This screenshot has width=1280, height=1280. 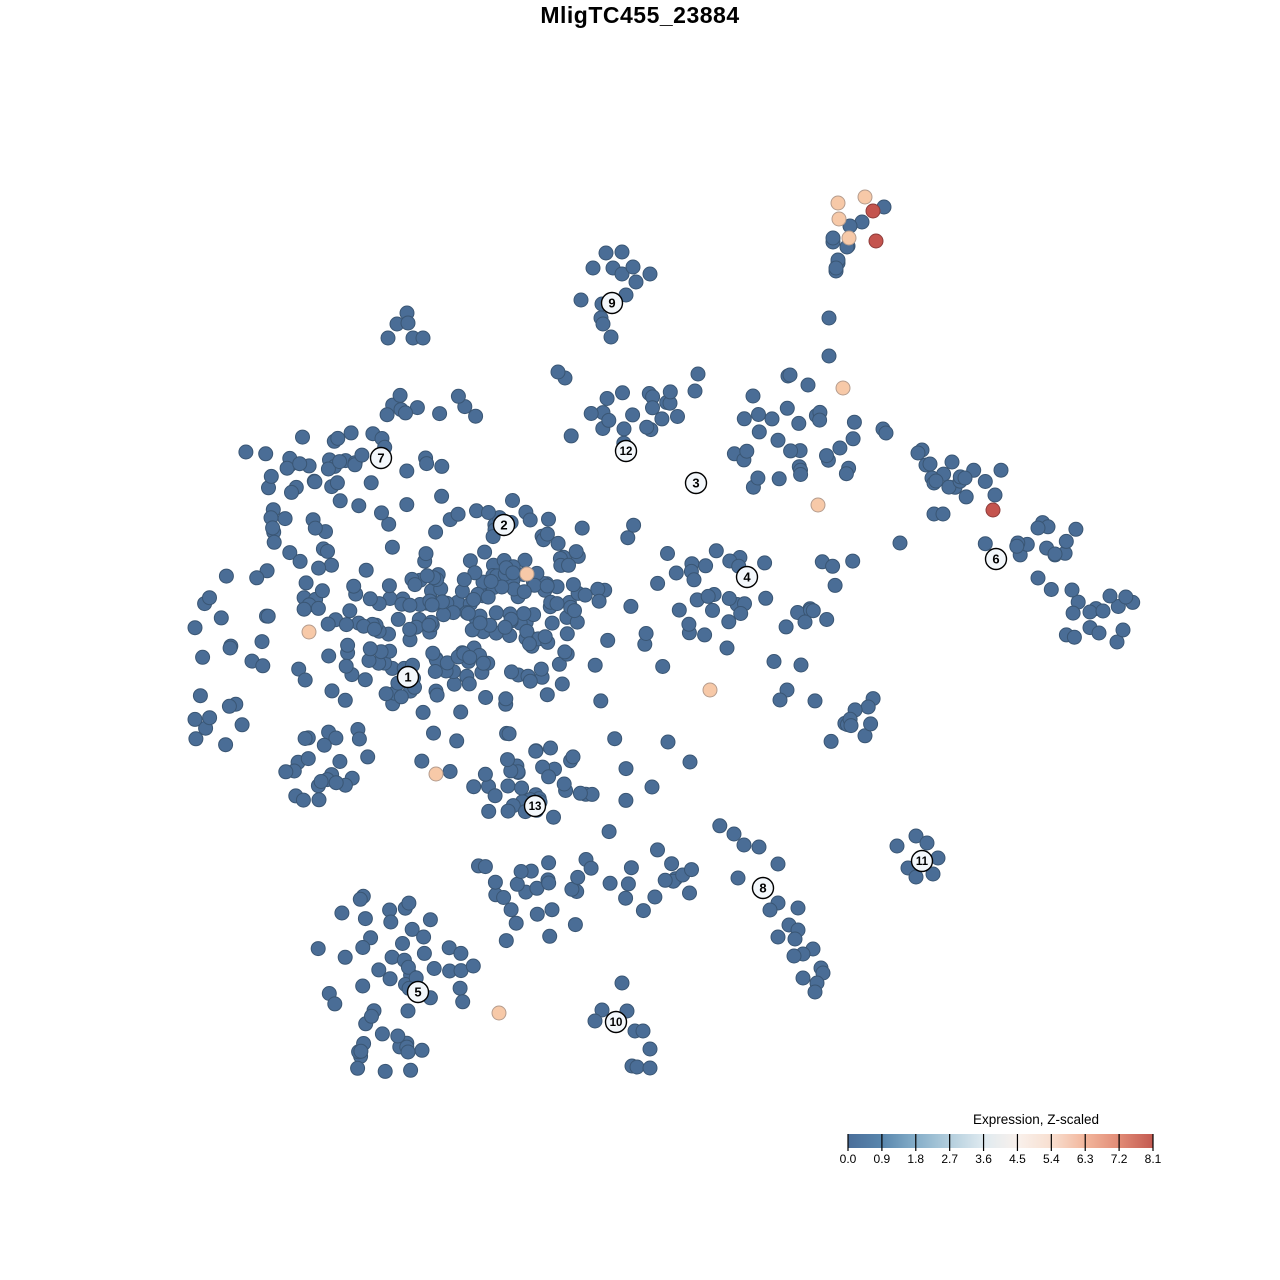 What do you see at coordinates (695, 483) in the screenshot?
I see `cluster-label-text: 3` at bounding box center [695, 483].